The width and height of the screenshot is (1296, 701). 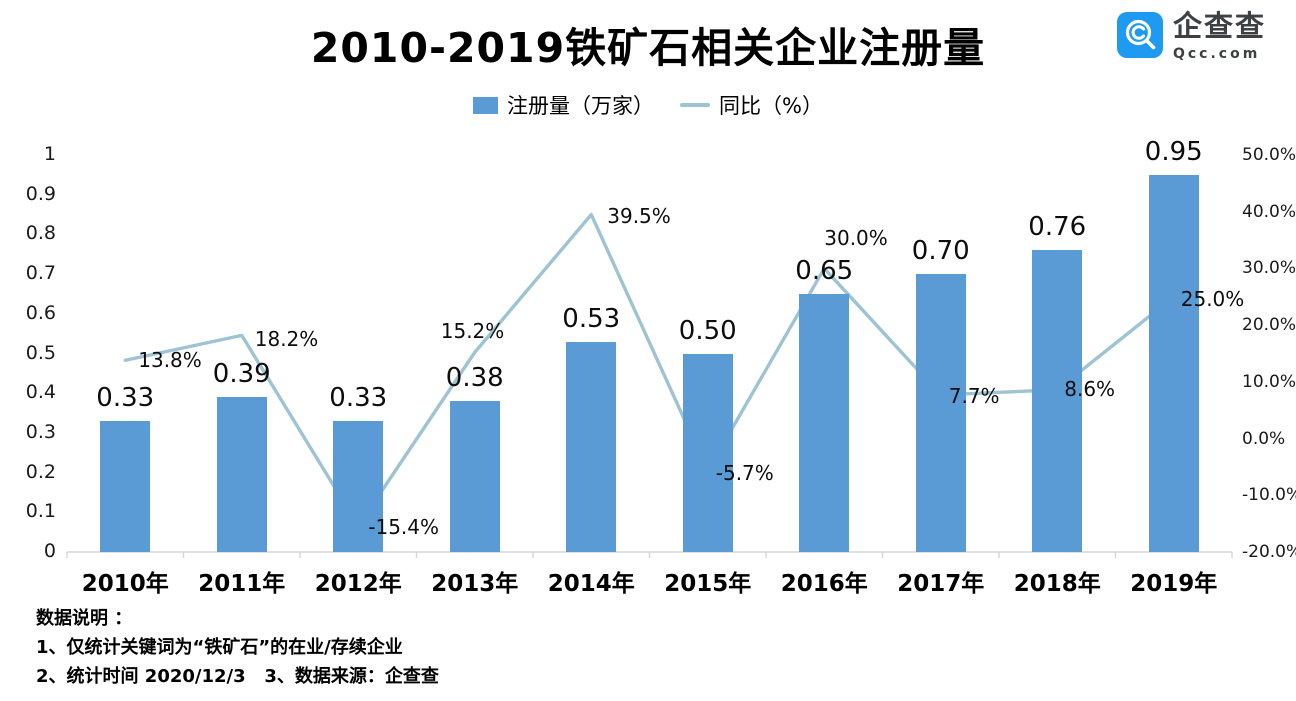 What do you see at coordinates (40, 352) in the screenshot?
I see `left-axis-tick-label: 0.5` at bounding box center [40, 352].